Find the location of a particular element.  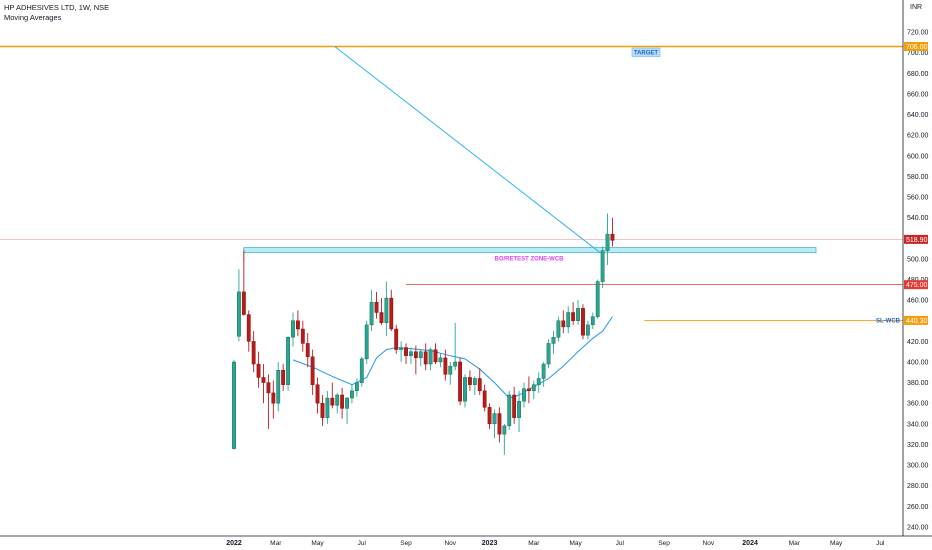

level-475-badge is located at coordinates (916, 285).